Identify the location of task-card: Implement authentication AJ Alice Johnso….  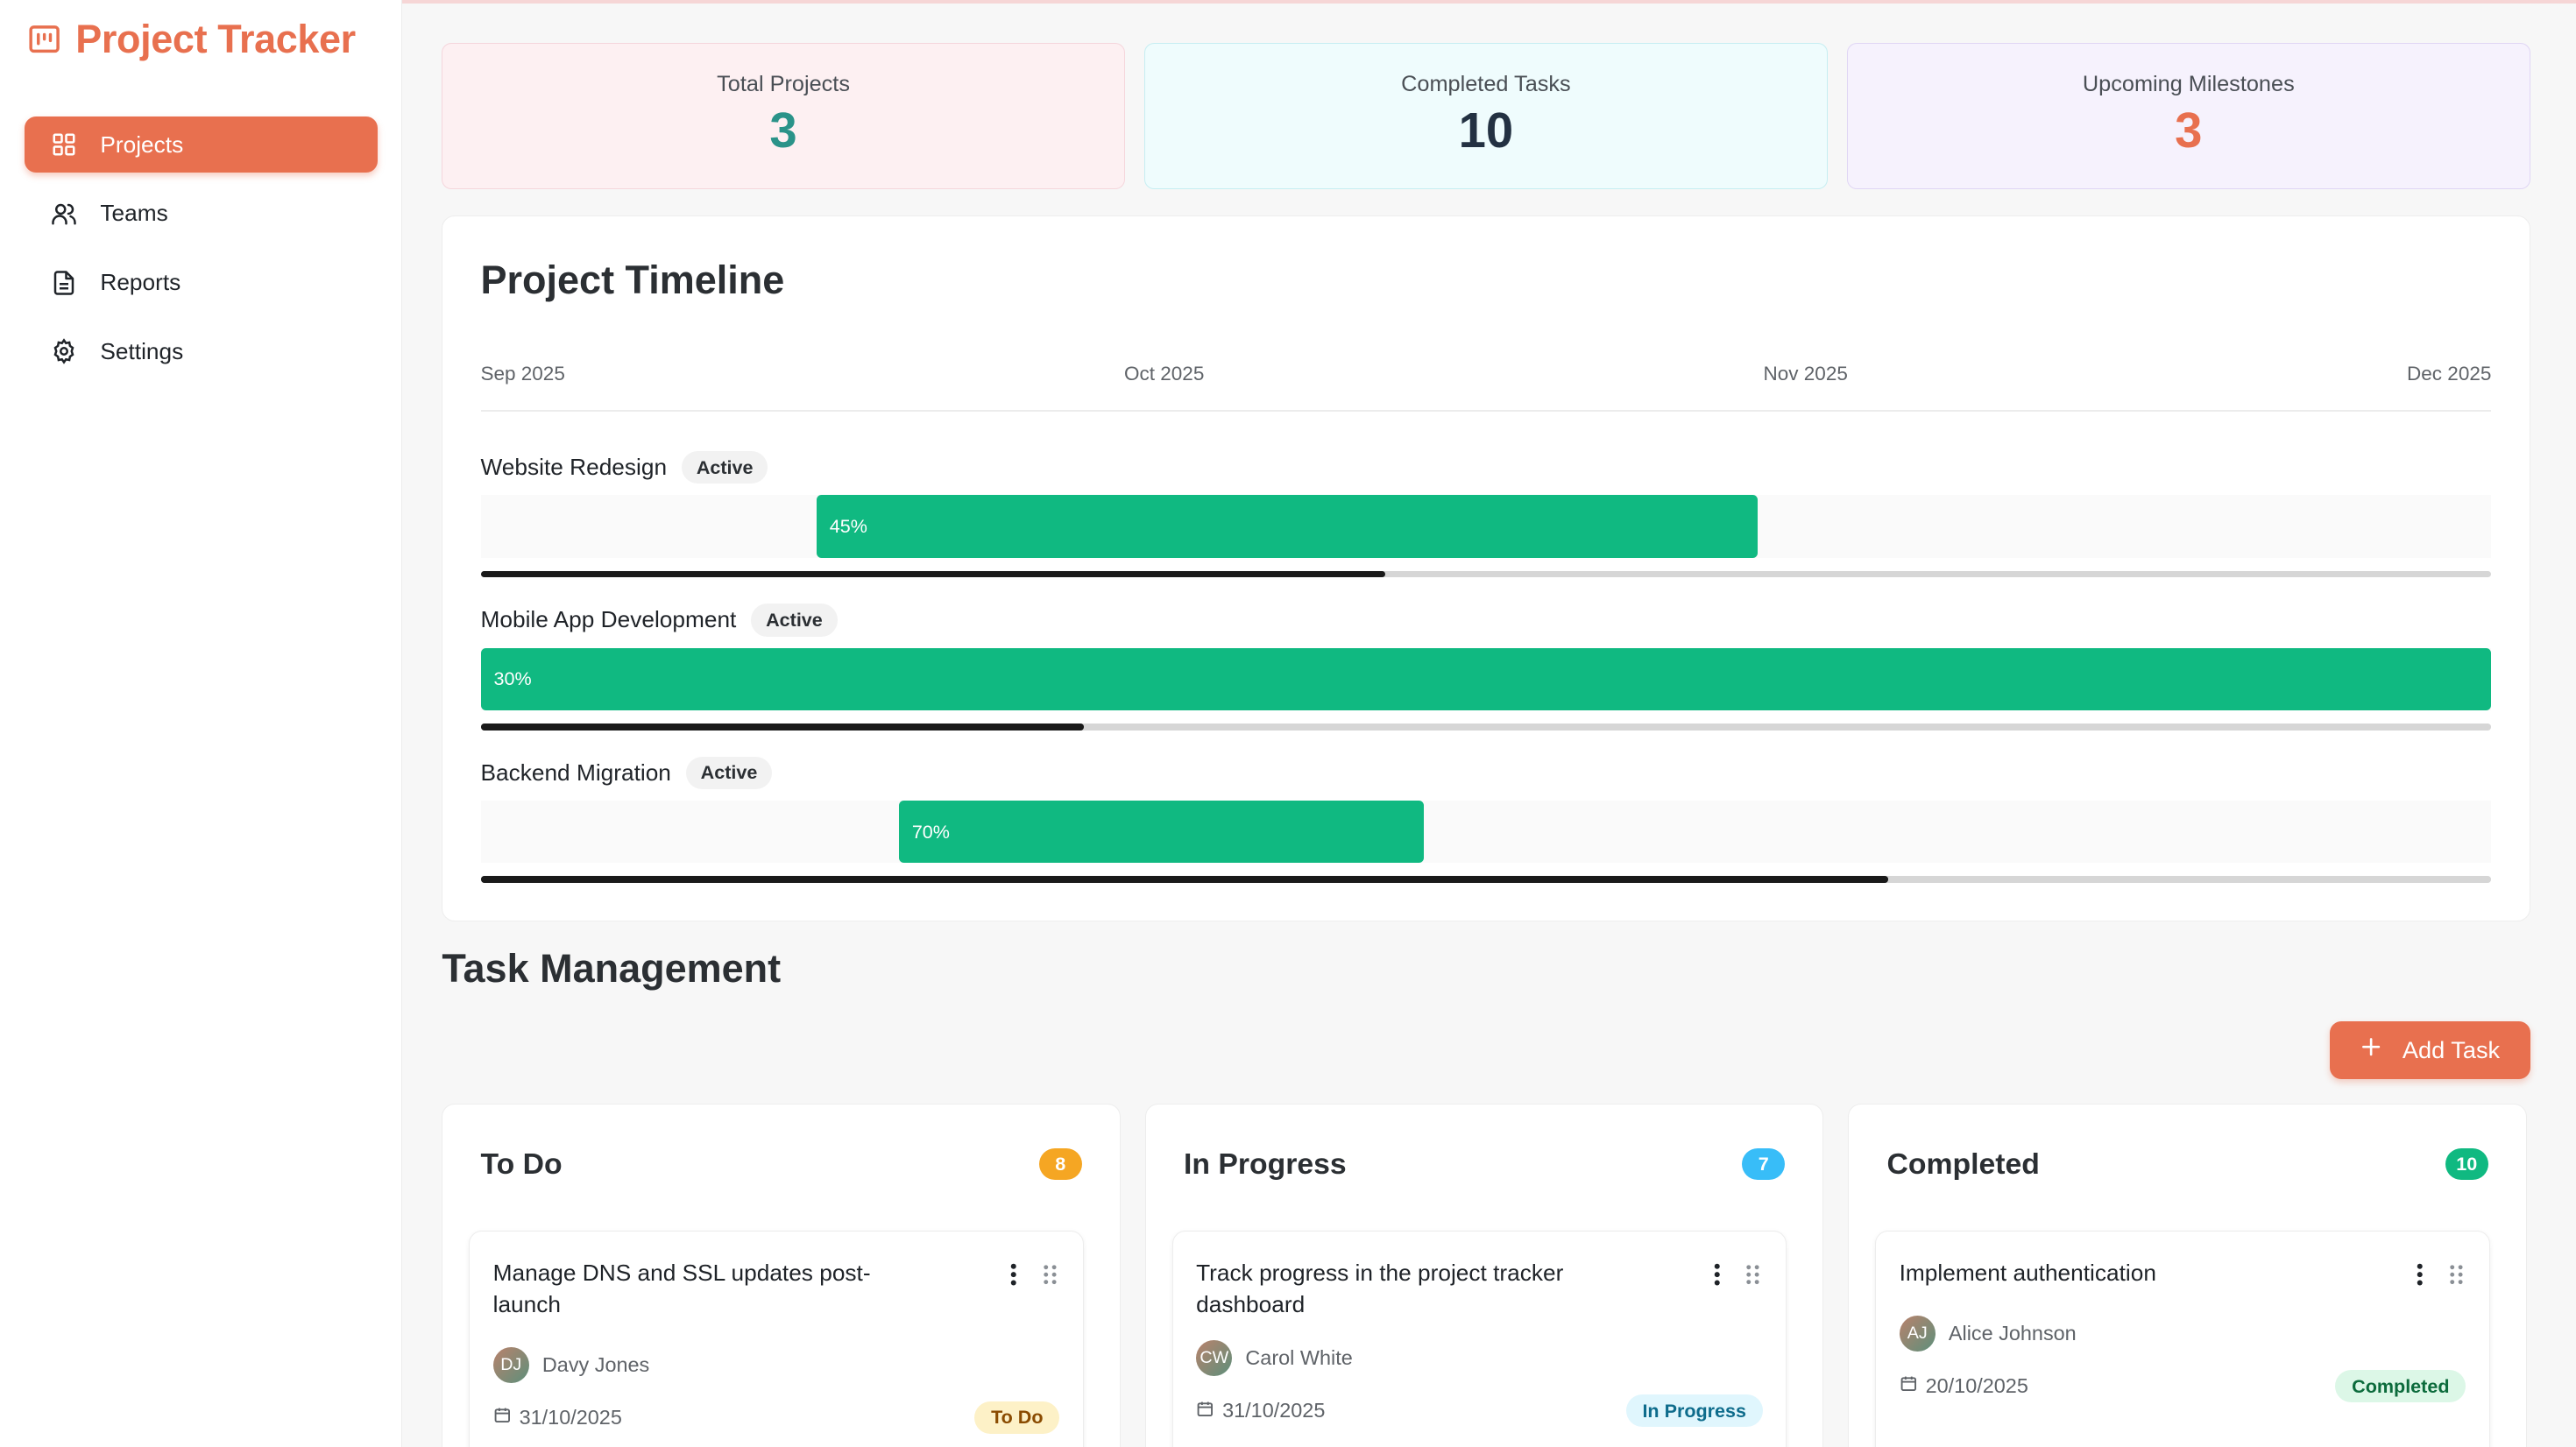
(2182, 1339).